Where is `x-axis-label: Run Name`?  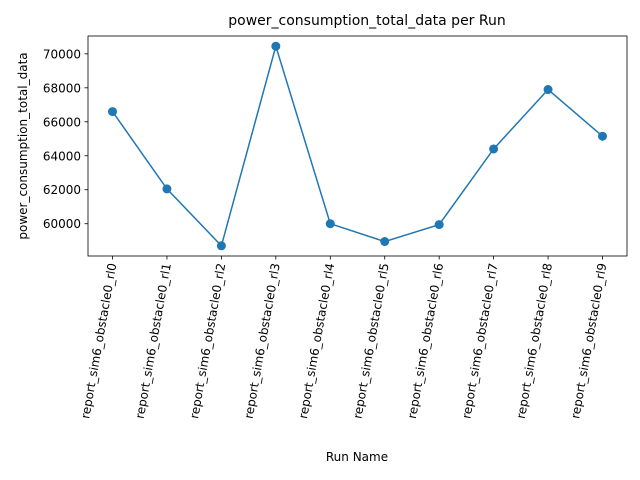 x-axis-label: Run Name is located at coordinates (357, 457).